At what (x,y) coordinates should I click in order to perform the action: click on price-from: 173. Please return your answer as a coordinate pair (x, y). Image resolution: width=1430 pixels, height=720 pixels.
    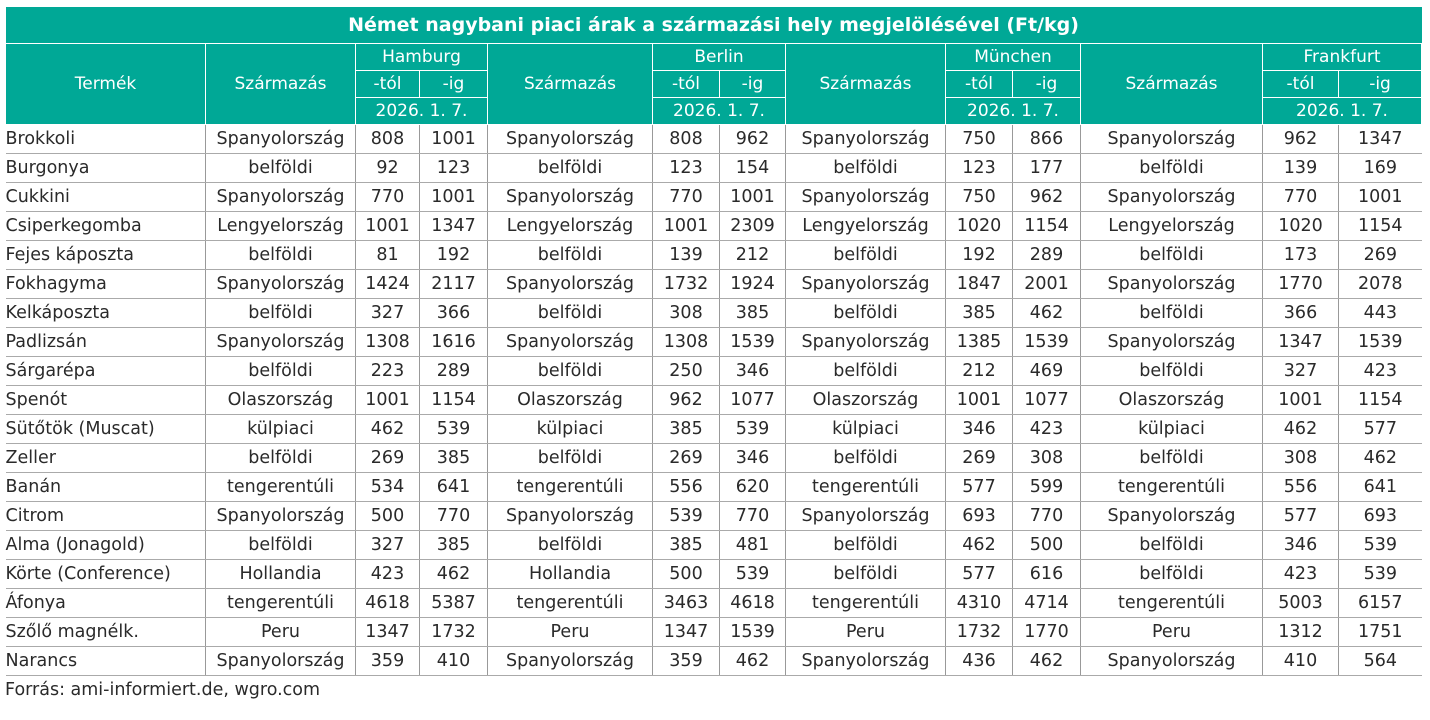
    Looking at the image, I should click on (1300, 255).